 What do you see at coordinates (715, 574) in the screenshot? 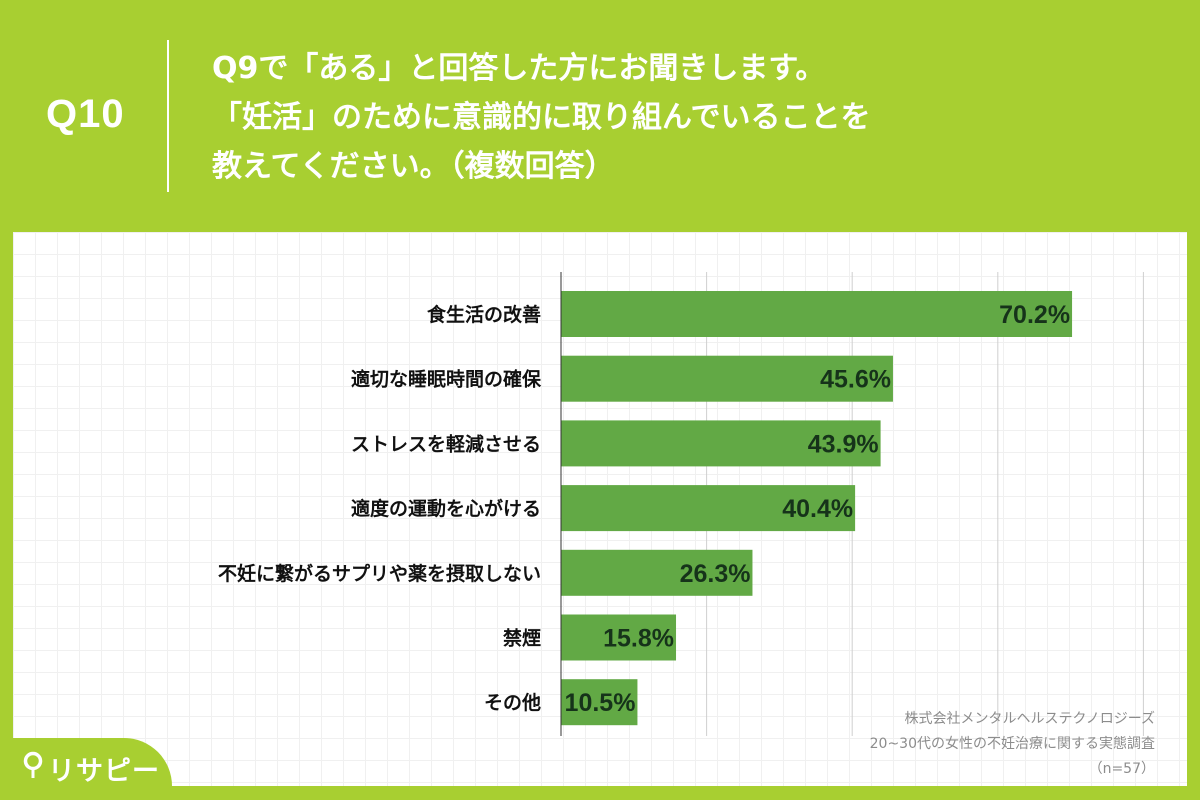
I see `value-label: 26.3%` at bounding box center [715, 574].